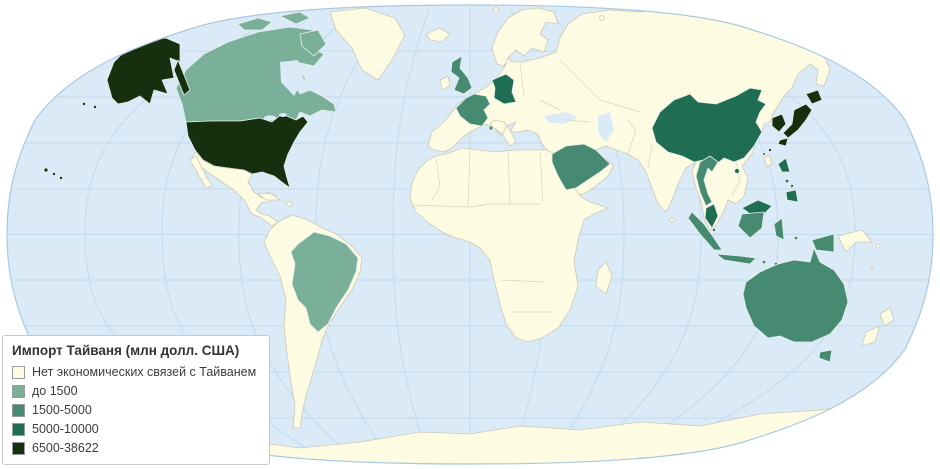 This screenshot has height=469, width=940. What do you see at coordinates (445, 83) in the screenshot?
I see `country-ireland` at bounding box center [445, 83].